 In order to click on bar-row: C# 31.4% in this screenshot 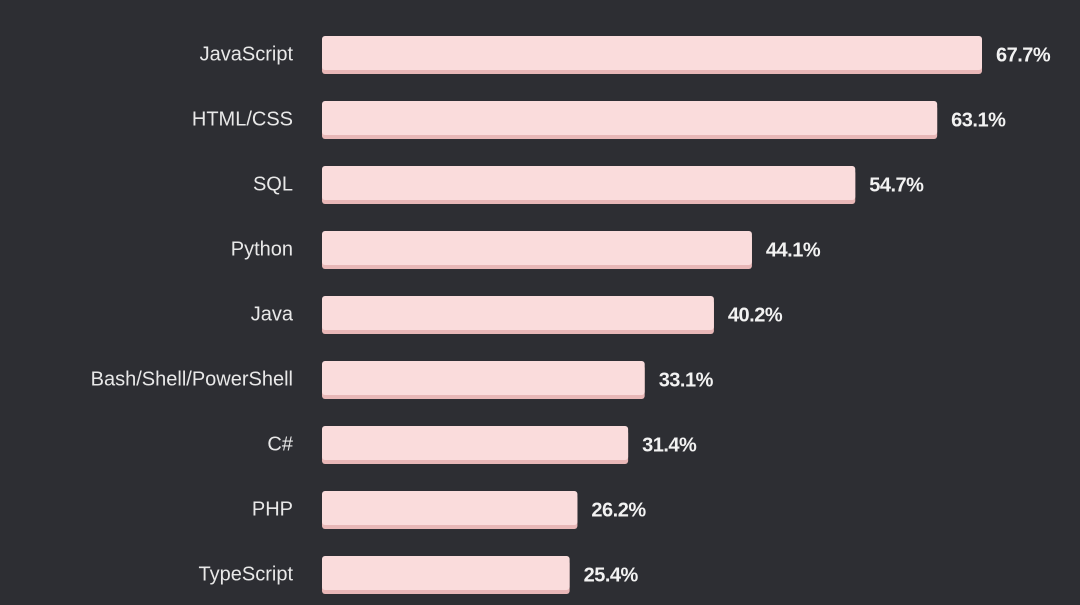, I will do `click(482, 445)`.